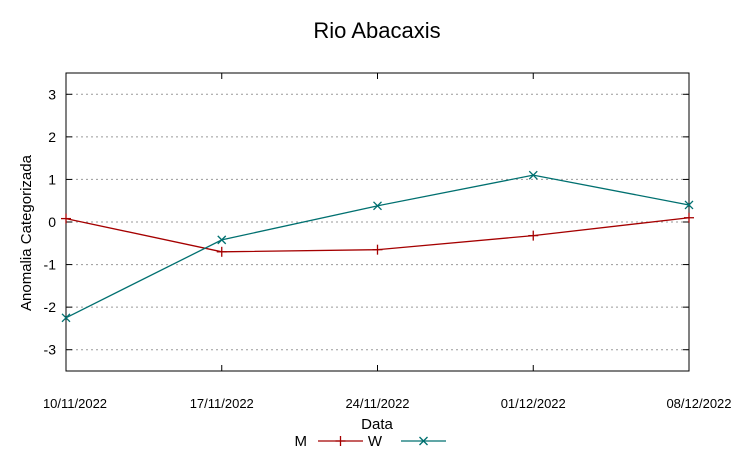 Image resolution: width=753 pixels, height=464 pixels. What do you see at coordinates (26, 232) in the screenshot?
I see `y-axis-label: Anomalia Categorizada` at bounding box center [26, 232].